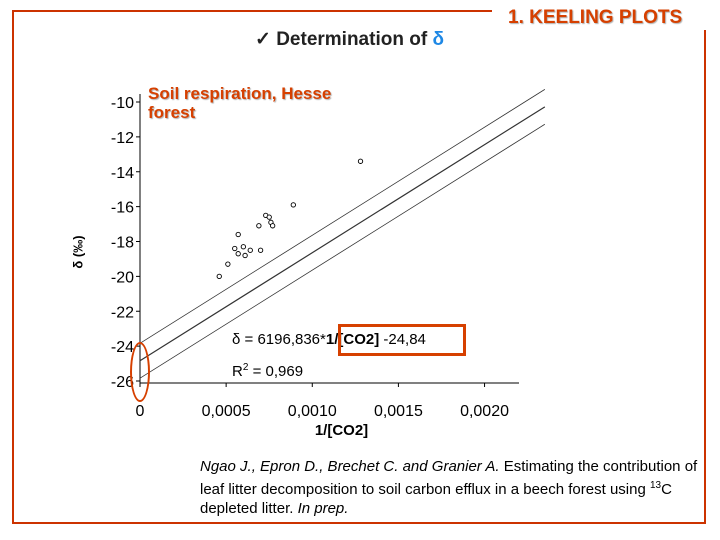 This screenshot has width=720, height=540. Describe the element at coordinates (398, 411) in the screenshot. I see `x-tick-label: 0,0015` at that location.